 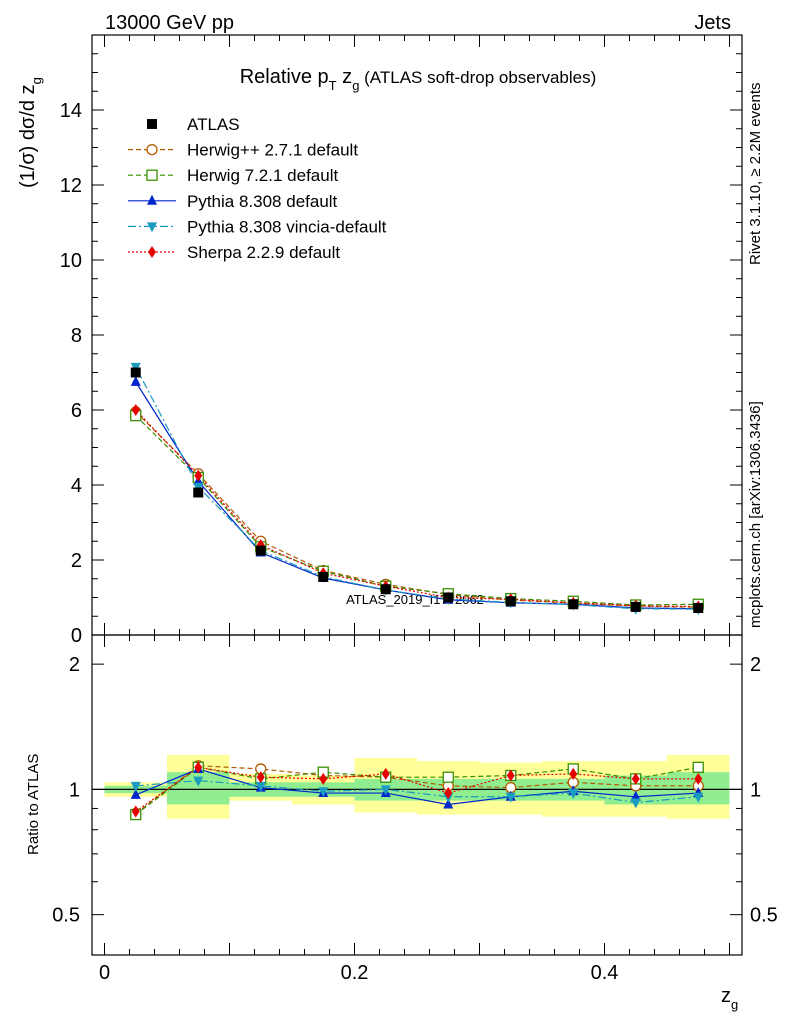 What do you see at coordinates (71, 111) in the screenshot?
I see `main-ytick-label: 14` at bounding box center [71, 111].